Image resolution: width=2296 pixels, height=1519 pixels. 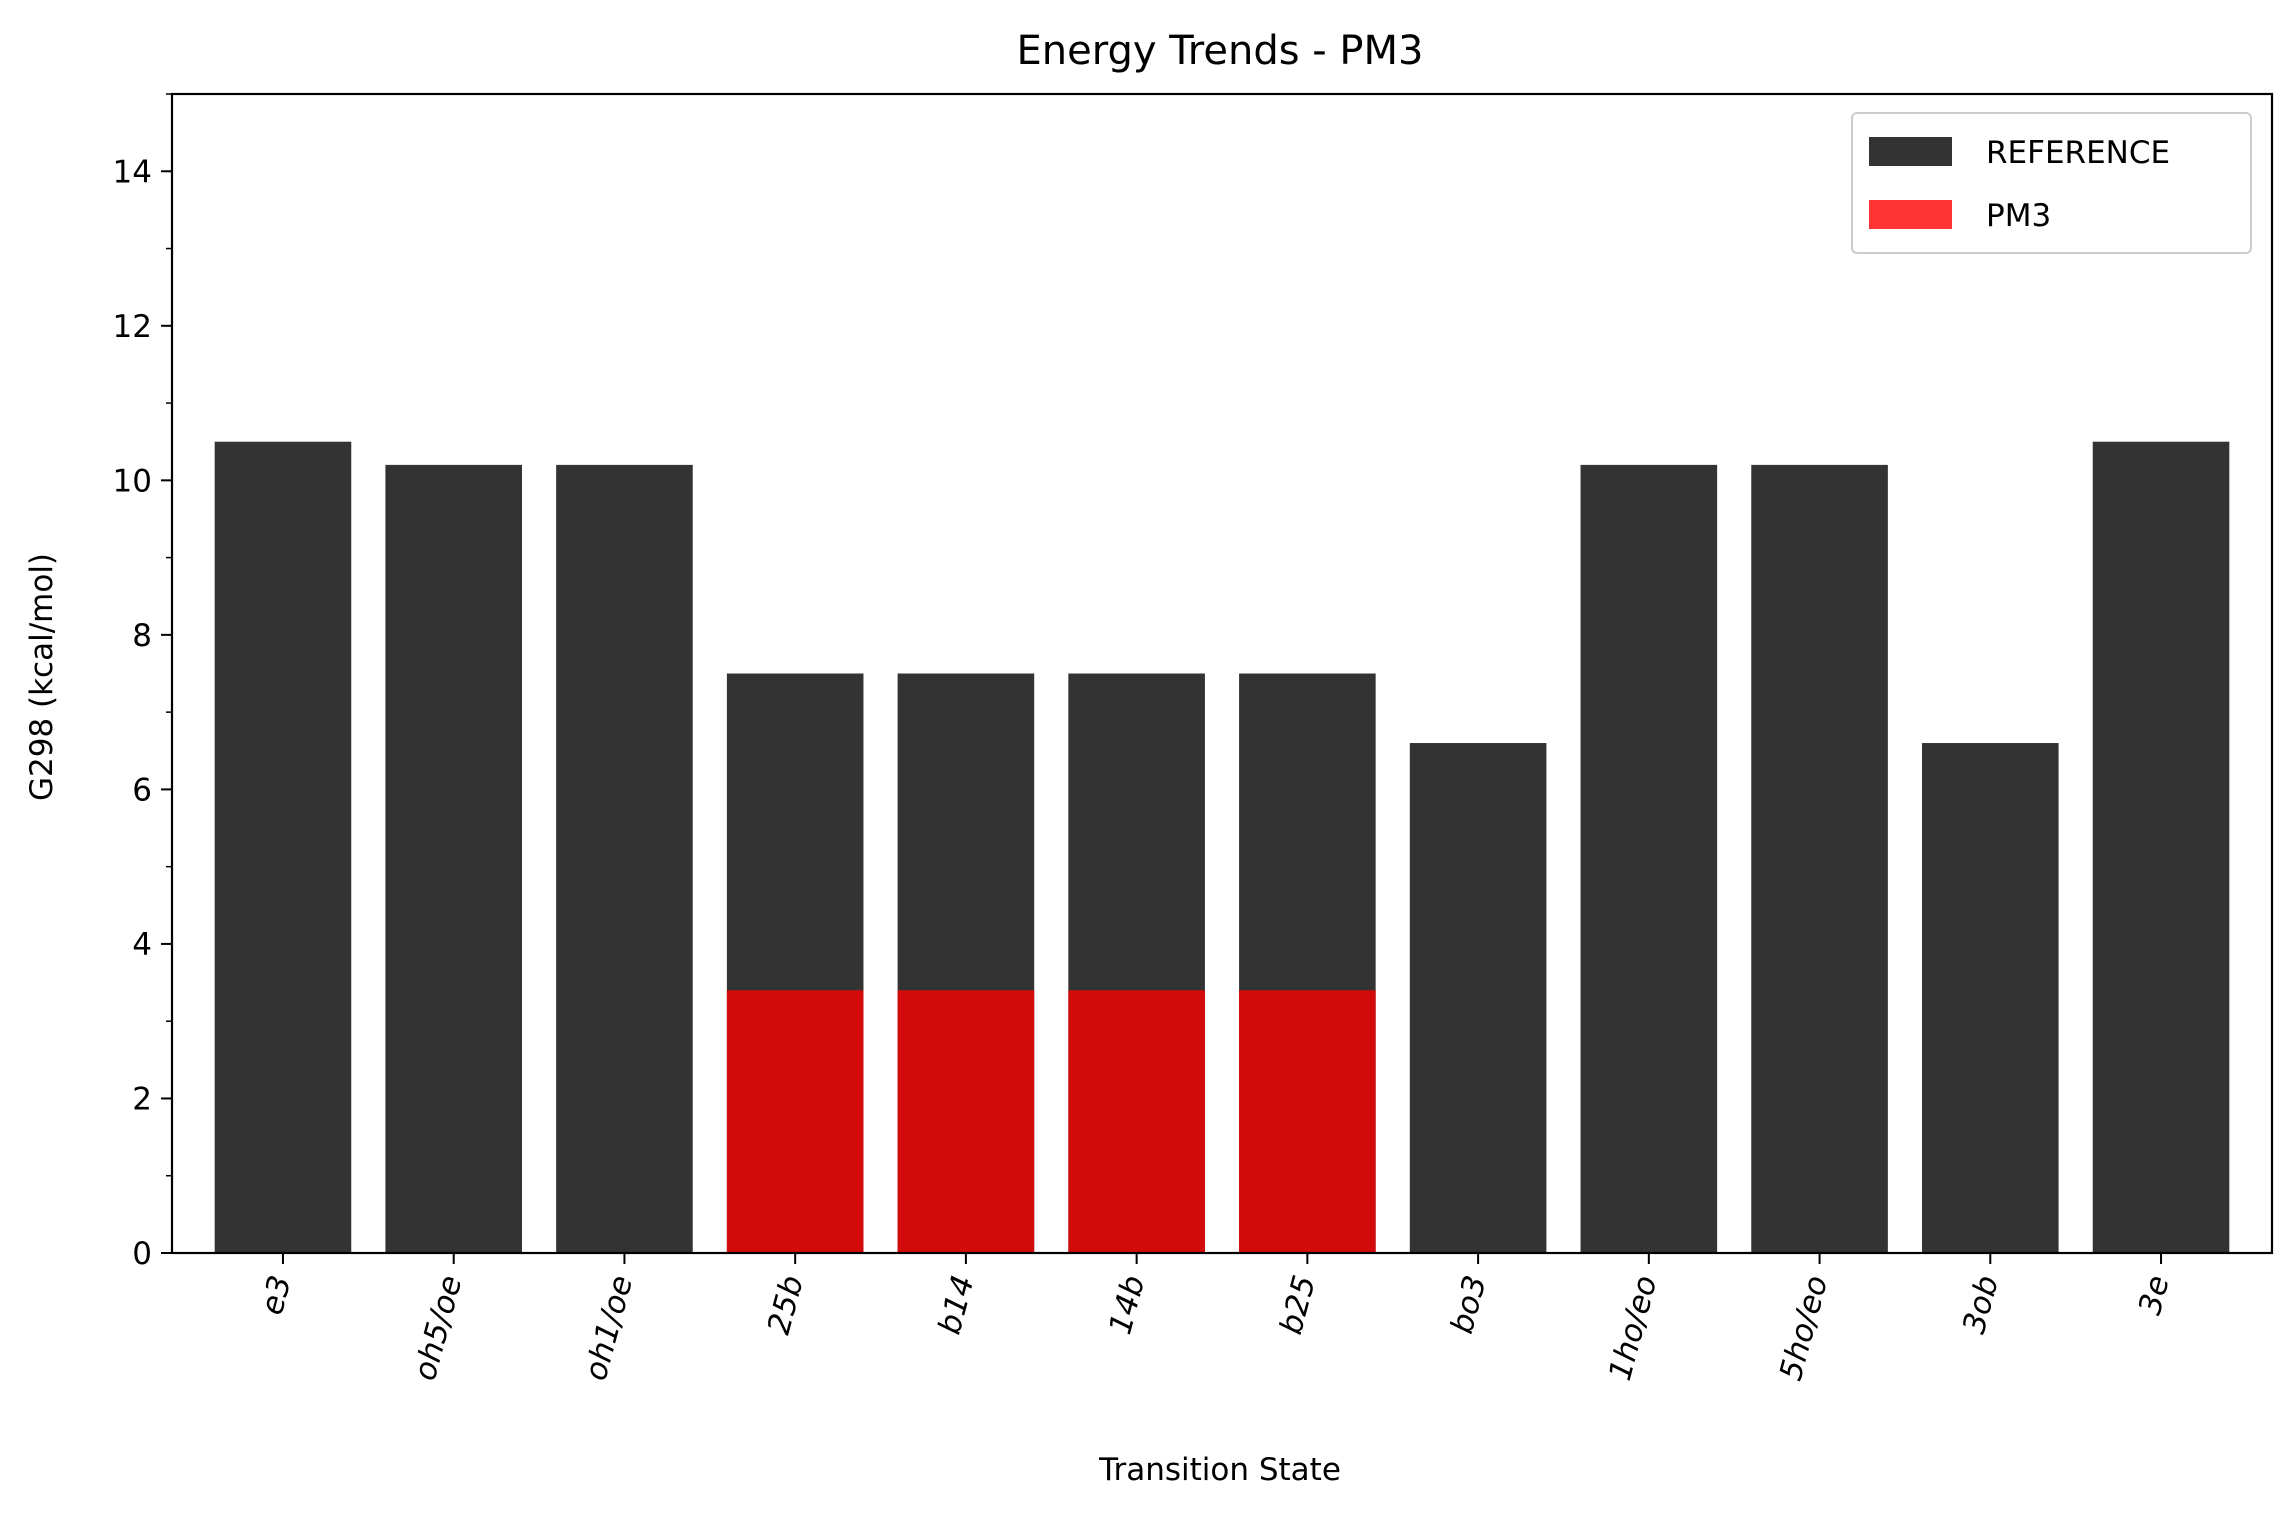 What do you see at coordinates (132, 172) in the screenshot?
I see `y-tick-label-7: 14` at bounding box center [132, 172].